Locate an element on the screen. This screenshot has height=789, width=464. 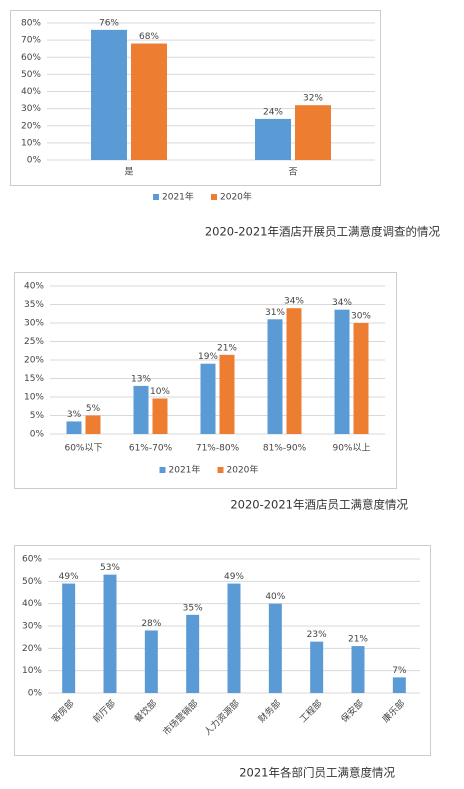
data-label: 35% is located at coordinates (193, 608).